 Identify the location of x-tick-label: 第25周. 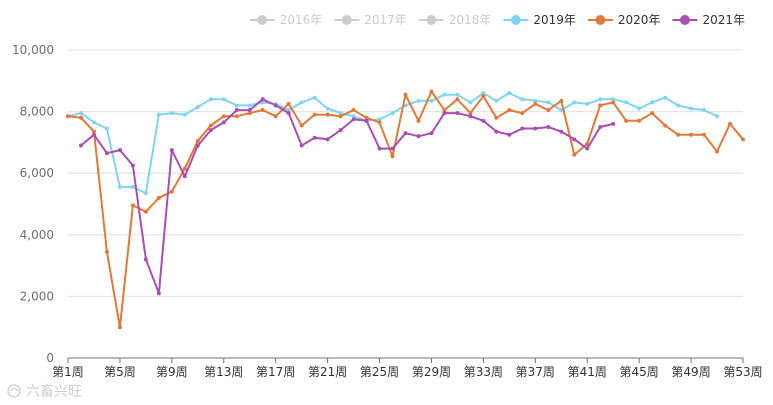
(379, 372).